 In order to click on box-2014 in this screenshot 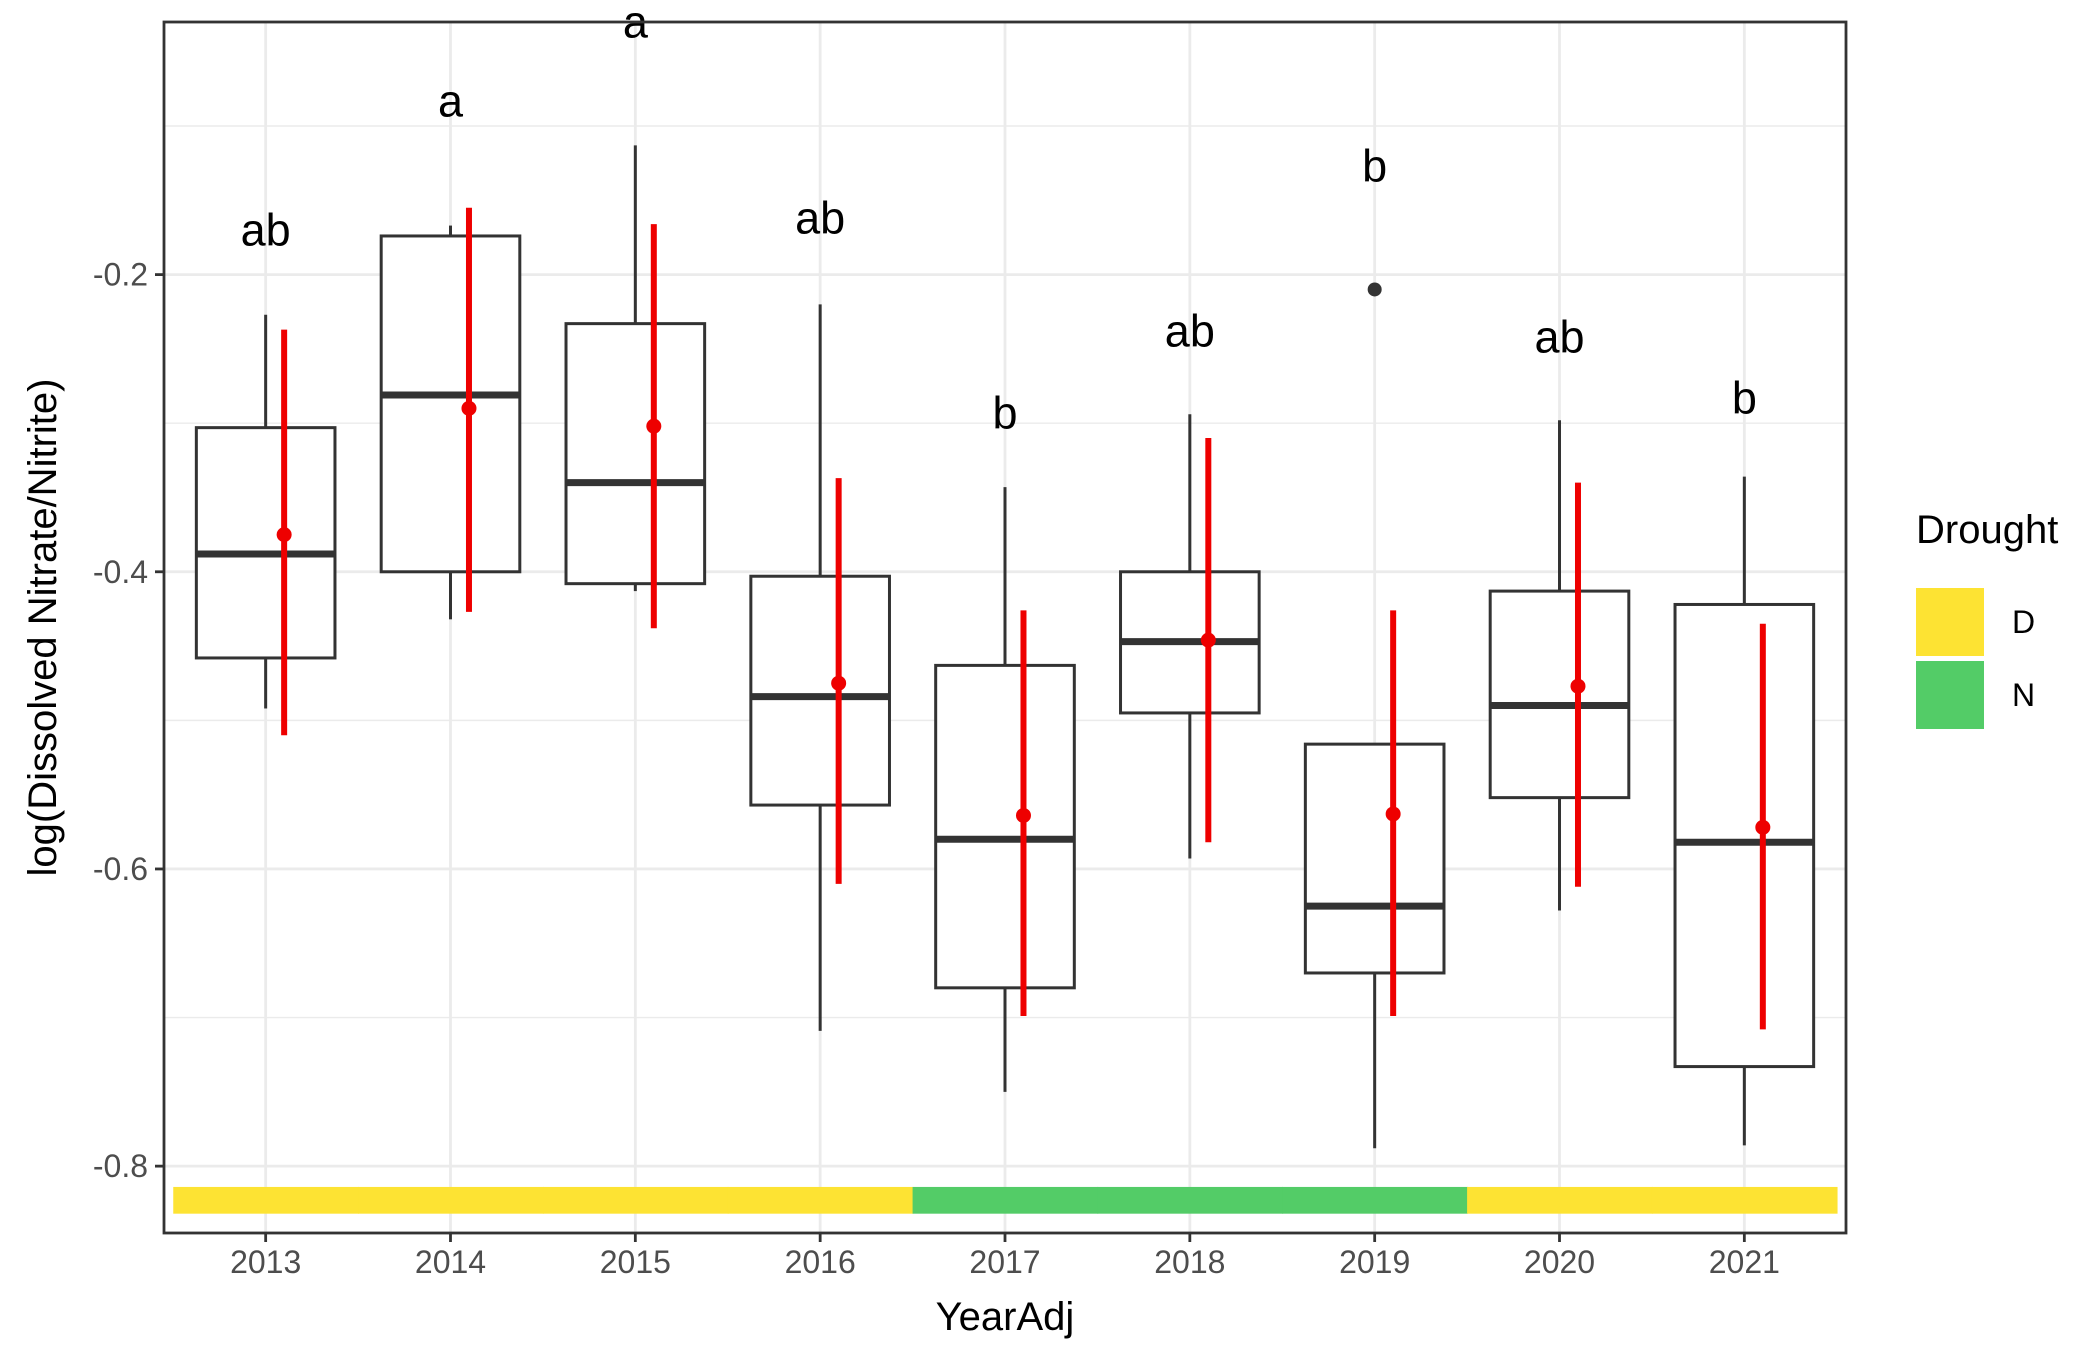, I will do `click(450, 404)`.